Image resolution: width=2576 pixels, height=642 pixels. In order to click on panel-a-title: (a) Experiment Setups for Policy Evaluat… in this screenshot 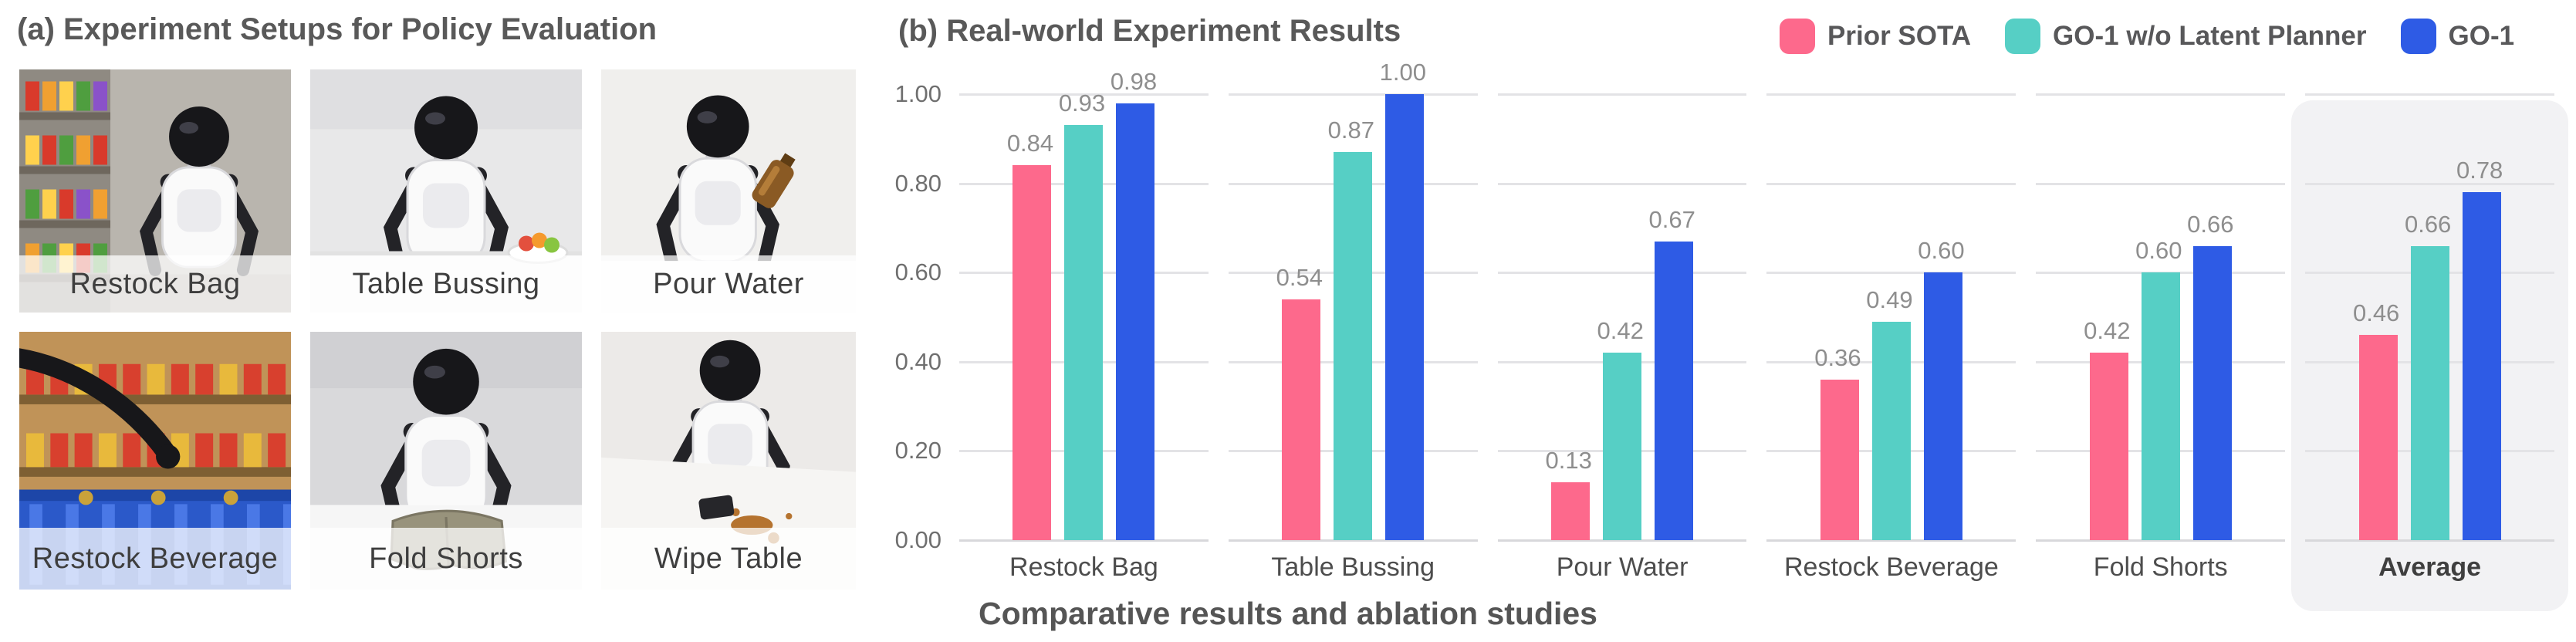, I will do `click(337, 29)`.